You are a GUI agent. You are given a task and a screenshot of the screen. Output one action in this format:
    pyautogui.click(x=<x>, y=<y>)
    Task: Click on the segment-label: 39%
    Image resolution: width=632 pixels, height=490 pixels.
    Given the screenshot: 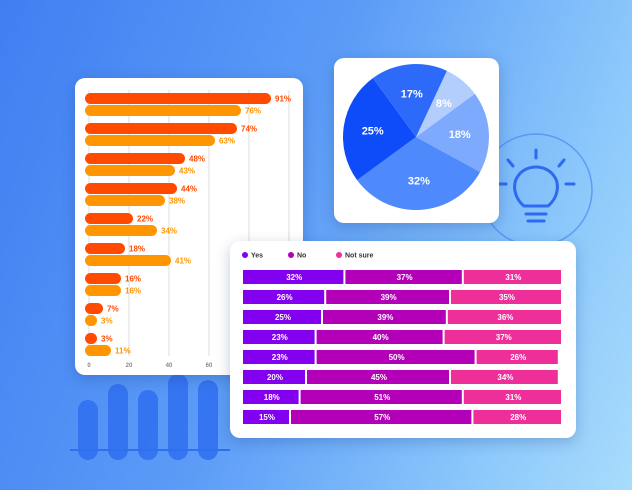 What is the action you would take?
    pyautogui.click(x=389, y=297)
    